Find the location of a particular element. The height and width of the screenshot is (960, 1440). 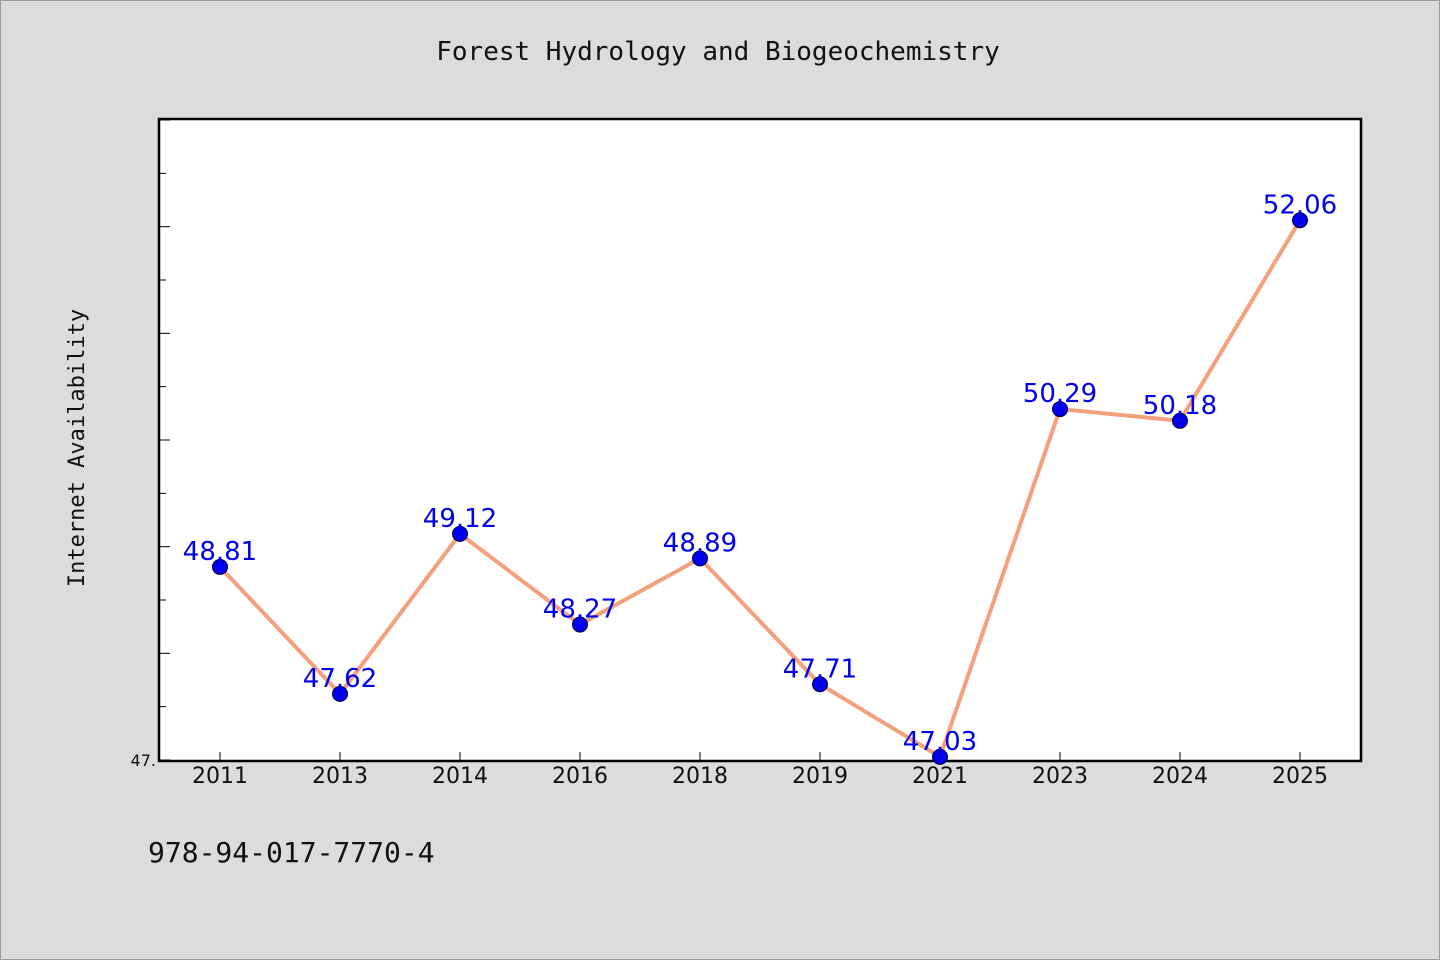

y-axis-ticks: 47. is located at coordinates (150, 444).